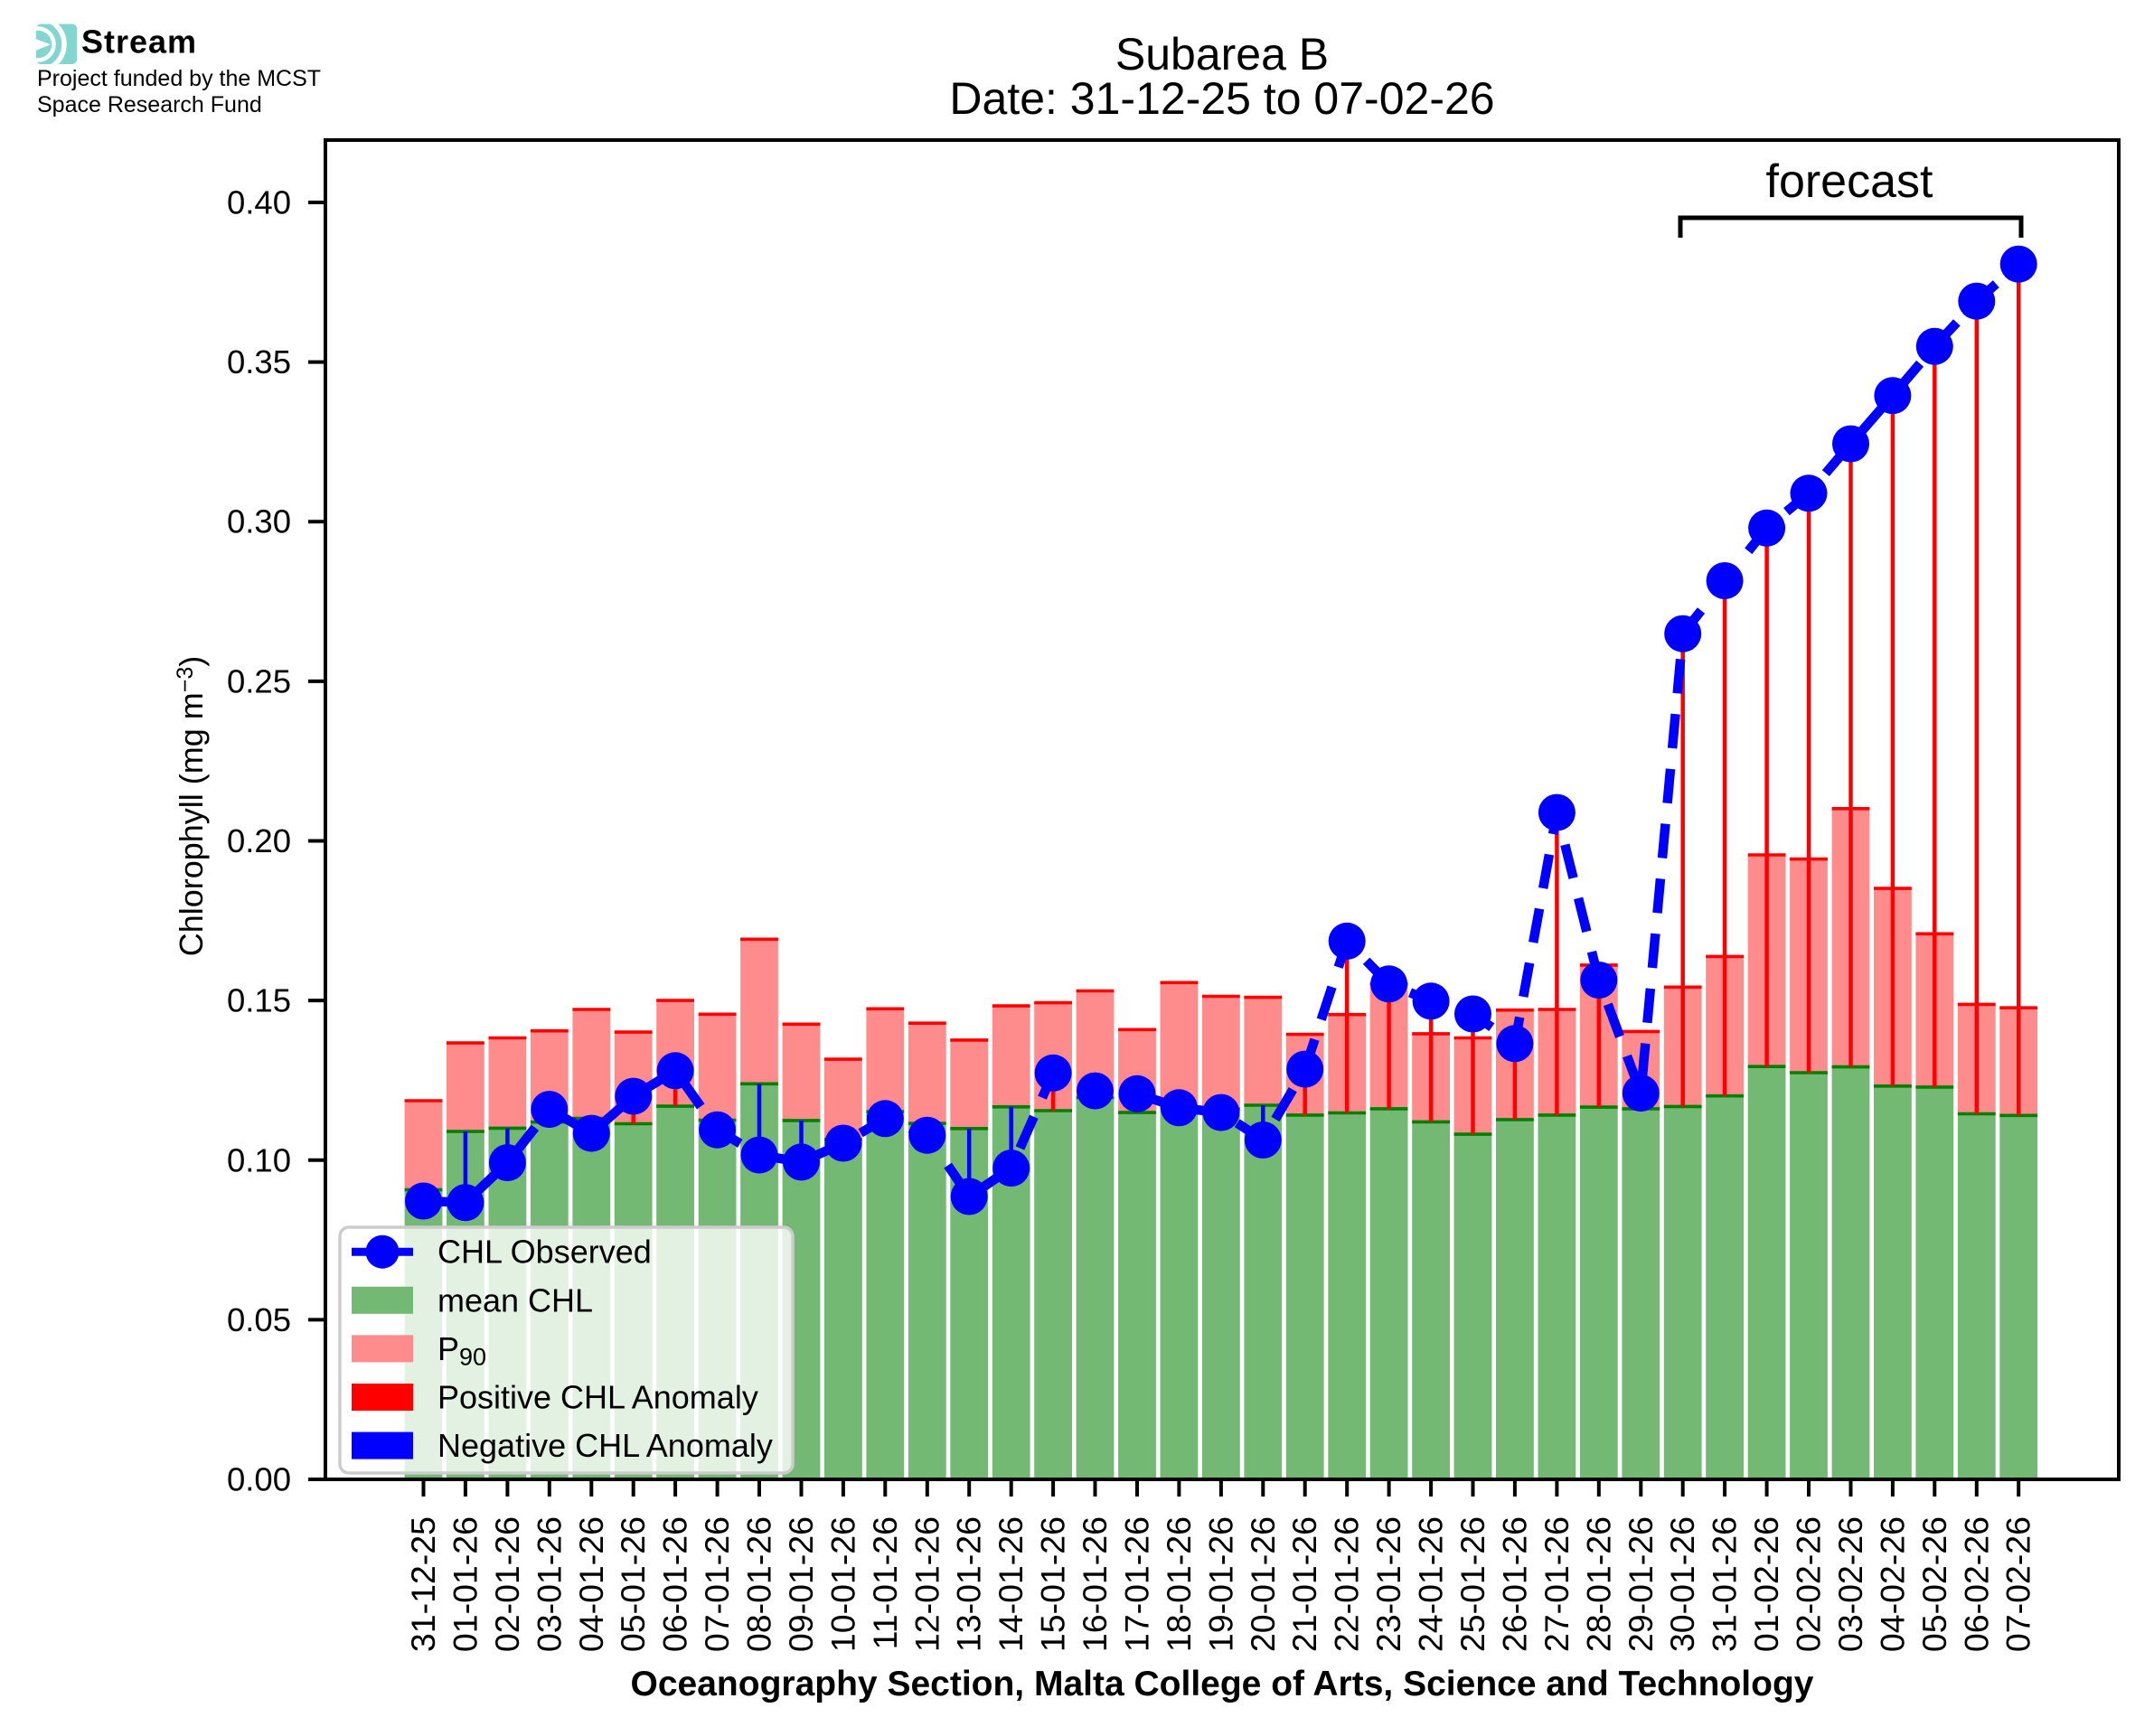  I want to click on svg-text: Space Research Fund, so click(149, 105).